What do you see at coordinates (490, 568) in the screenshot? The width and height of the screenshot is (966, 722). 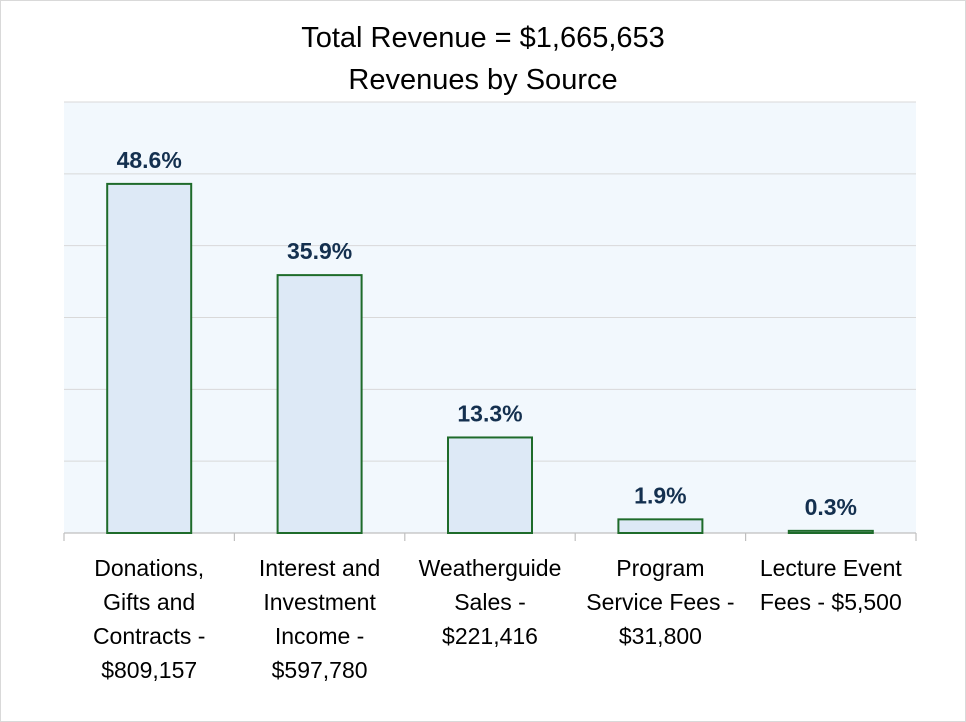 I see `category-label-line: Weatherguide` at bounding box center [490, 568].